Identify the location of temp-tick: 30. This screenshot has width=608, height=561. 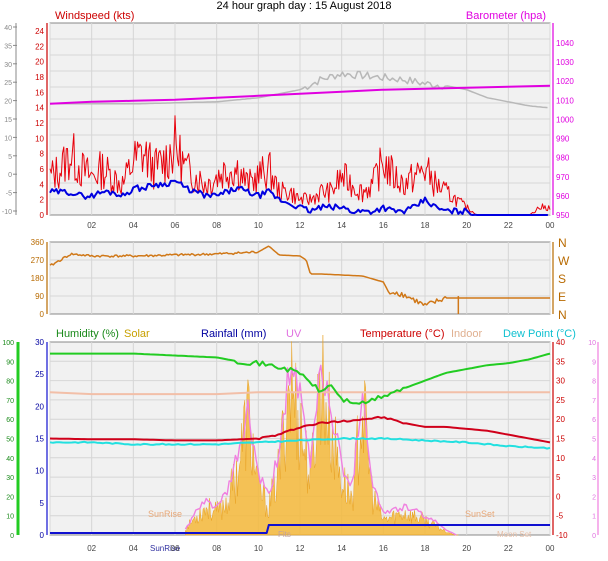
(560, 381).